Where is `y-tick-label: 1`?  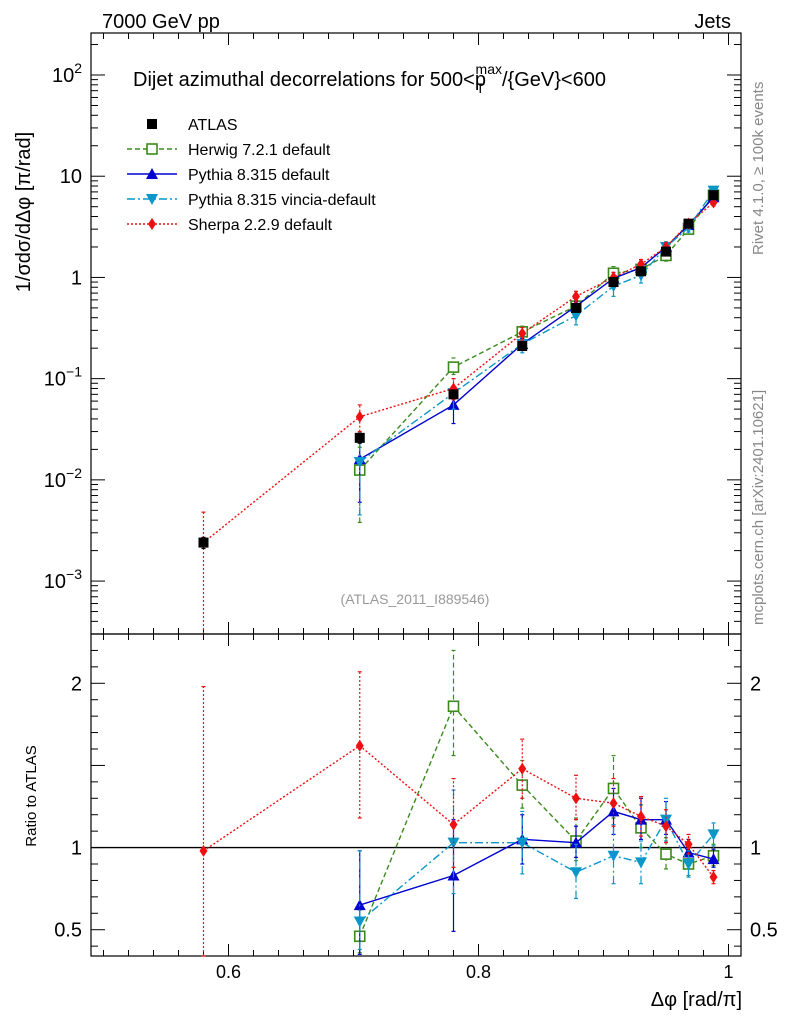 y-tick-label: 1 is located at coordinates (76, 278).